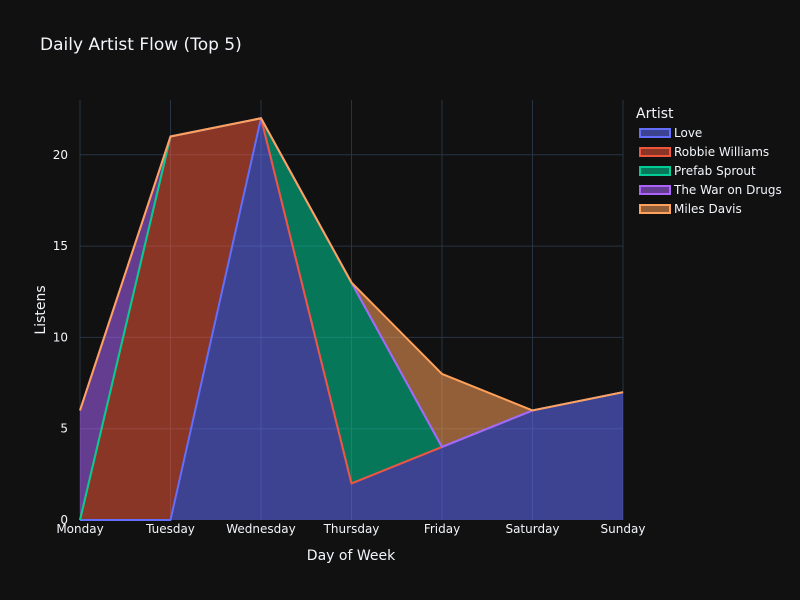 This screenshot has height=600, width=800. What do you see at coordinates (688, 133) in the screenshot?
I see `legend-label-love: Love` at bounding box center [688, 133].